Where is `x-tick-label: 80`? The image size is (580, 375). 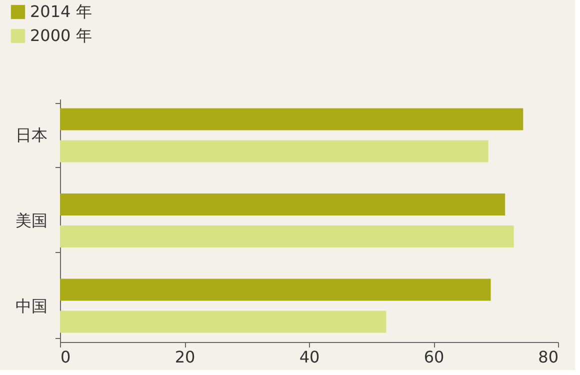 x-tick-label: 80 is located at coordinates (548, 357).